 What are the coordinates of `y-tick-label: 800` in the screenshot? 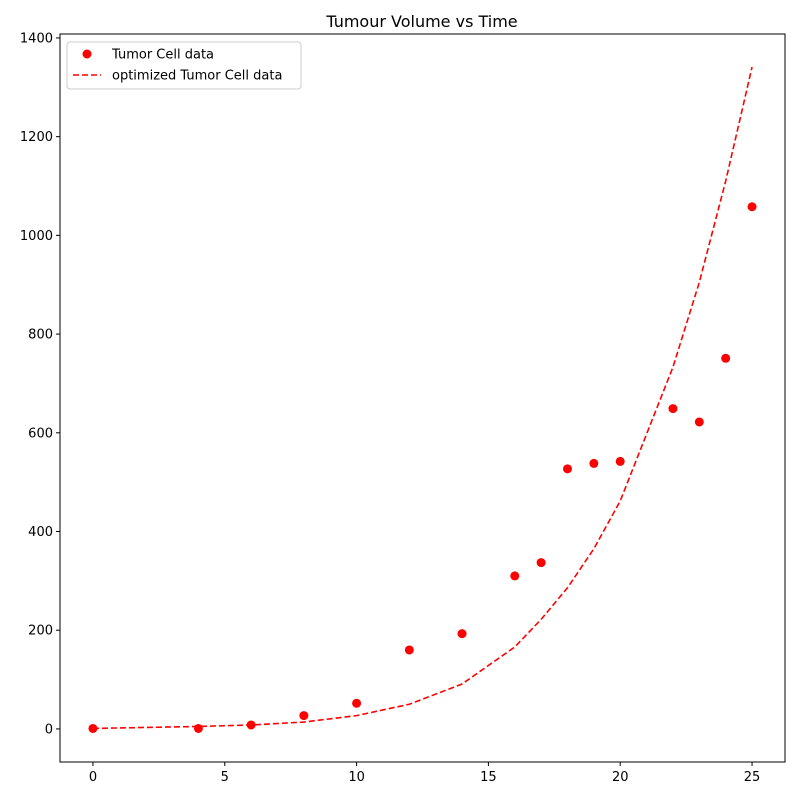 It's located at (40, 335).